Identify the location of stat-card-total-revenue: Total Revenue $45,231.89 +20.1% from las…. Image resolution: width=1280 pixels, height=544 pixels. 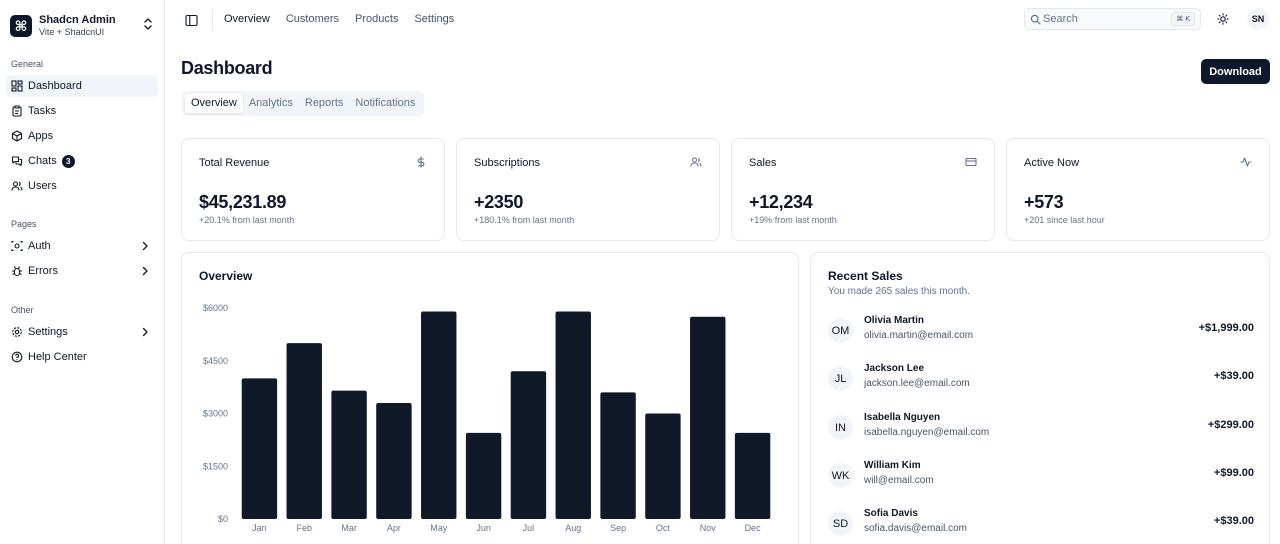
(313, 189).